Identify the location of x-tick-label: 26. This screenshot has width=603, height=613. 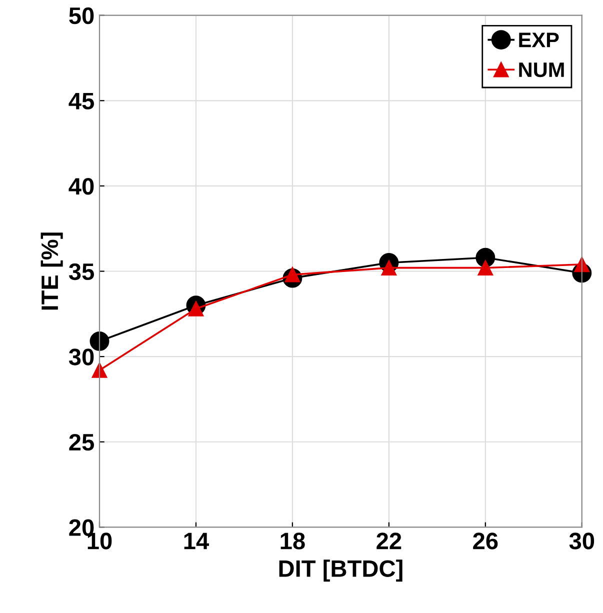
(485, 541).